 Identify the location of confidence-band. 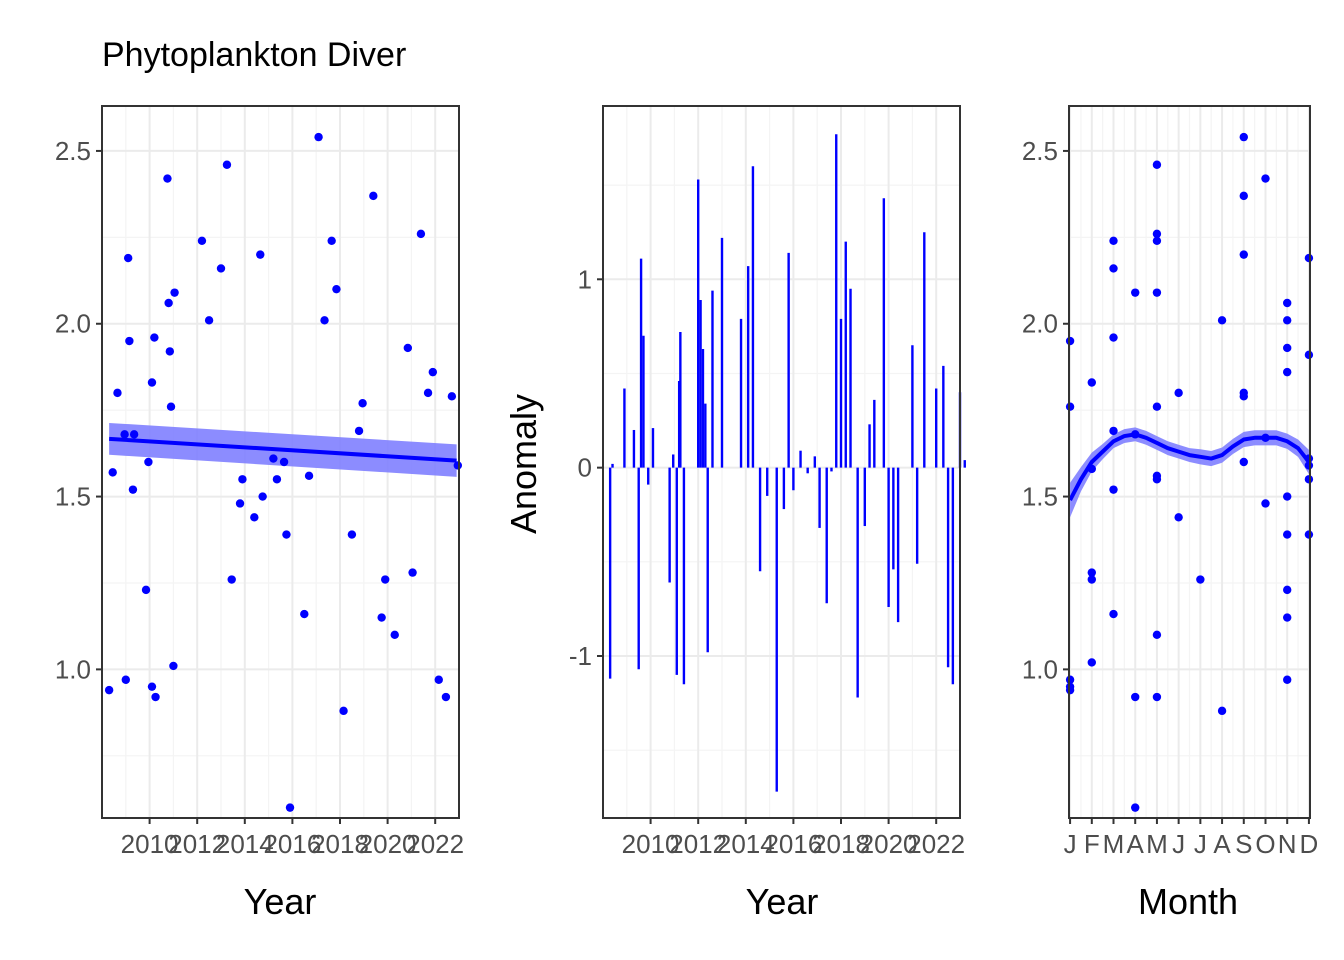
(1189, 472).